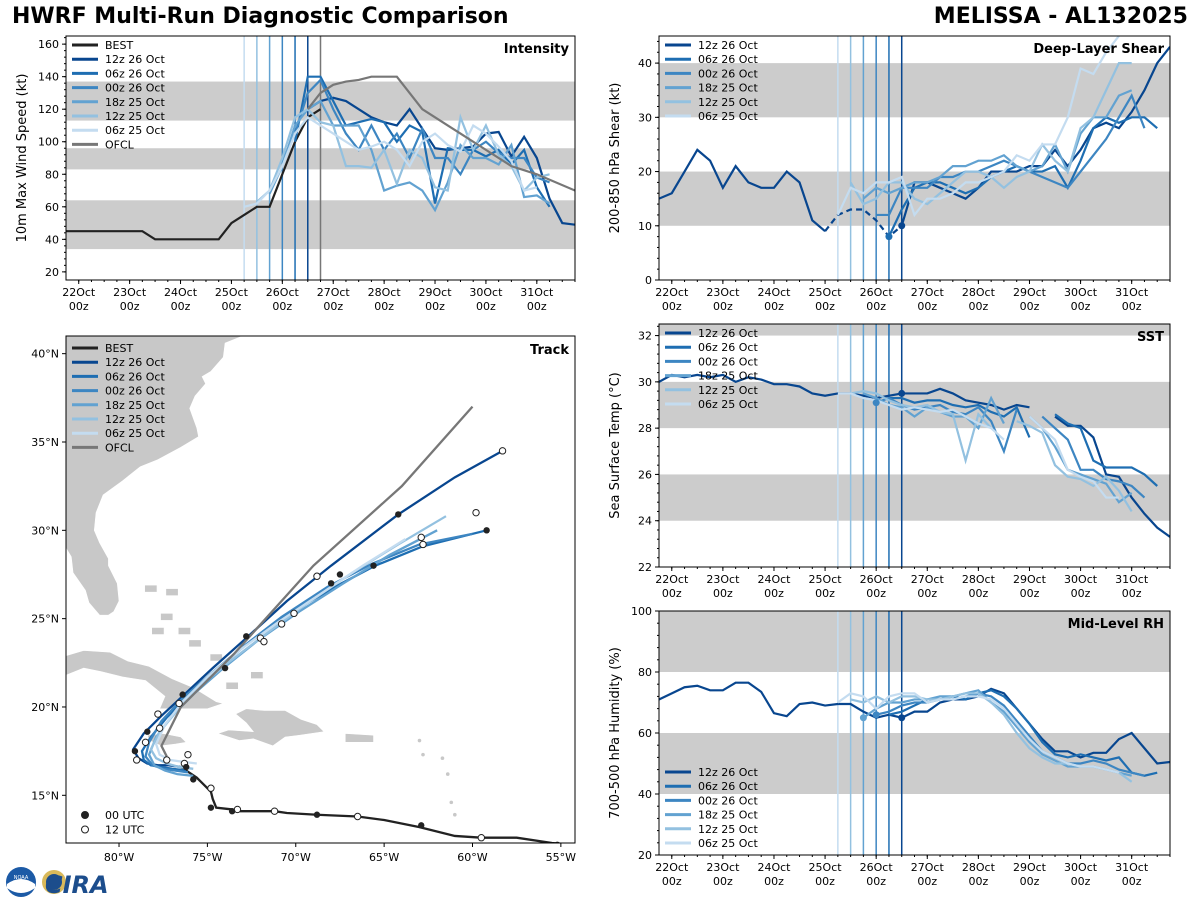  I want to click on intensity-legend-label-5: 12z 25 Oct, so click(135, 116).